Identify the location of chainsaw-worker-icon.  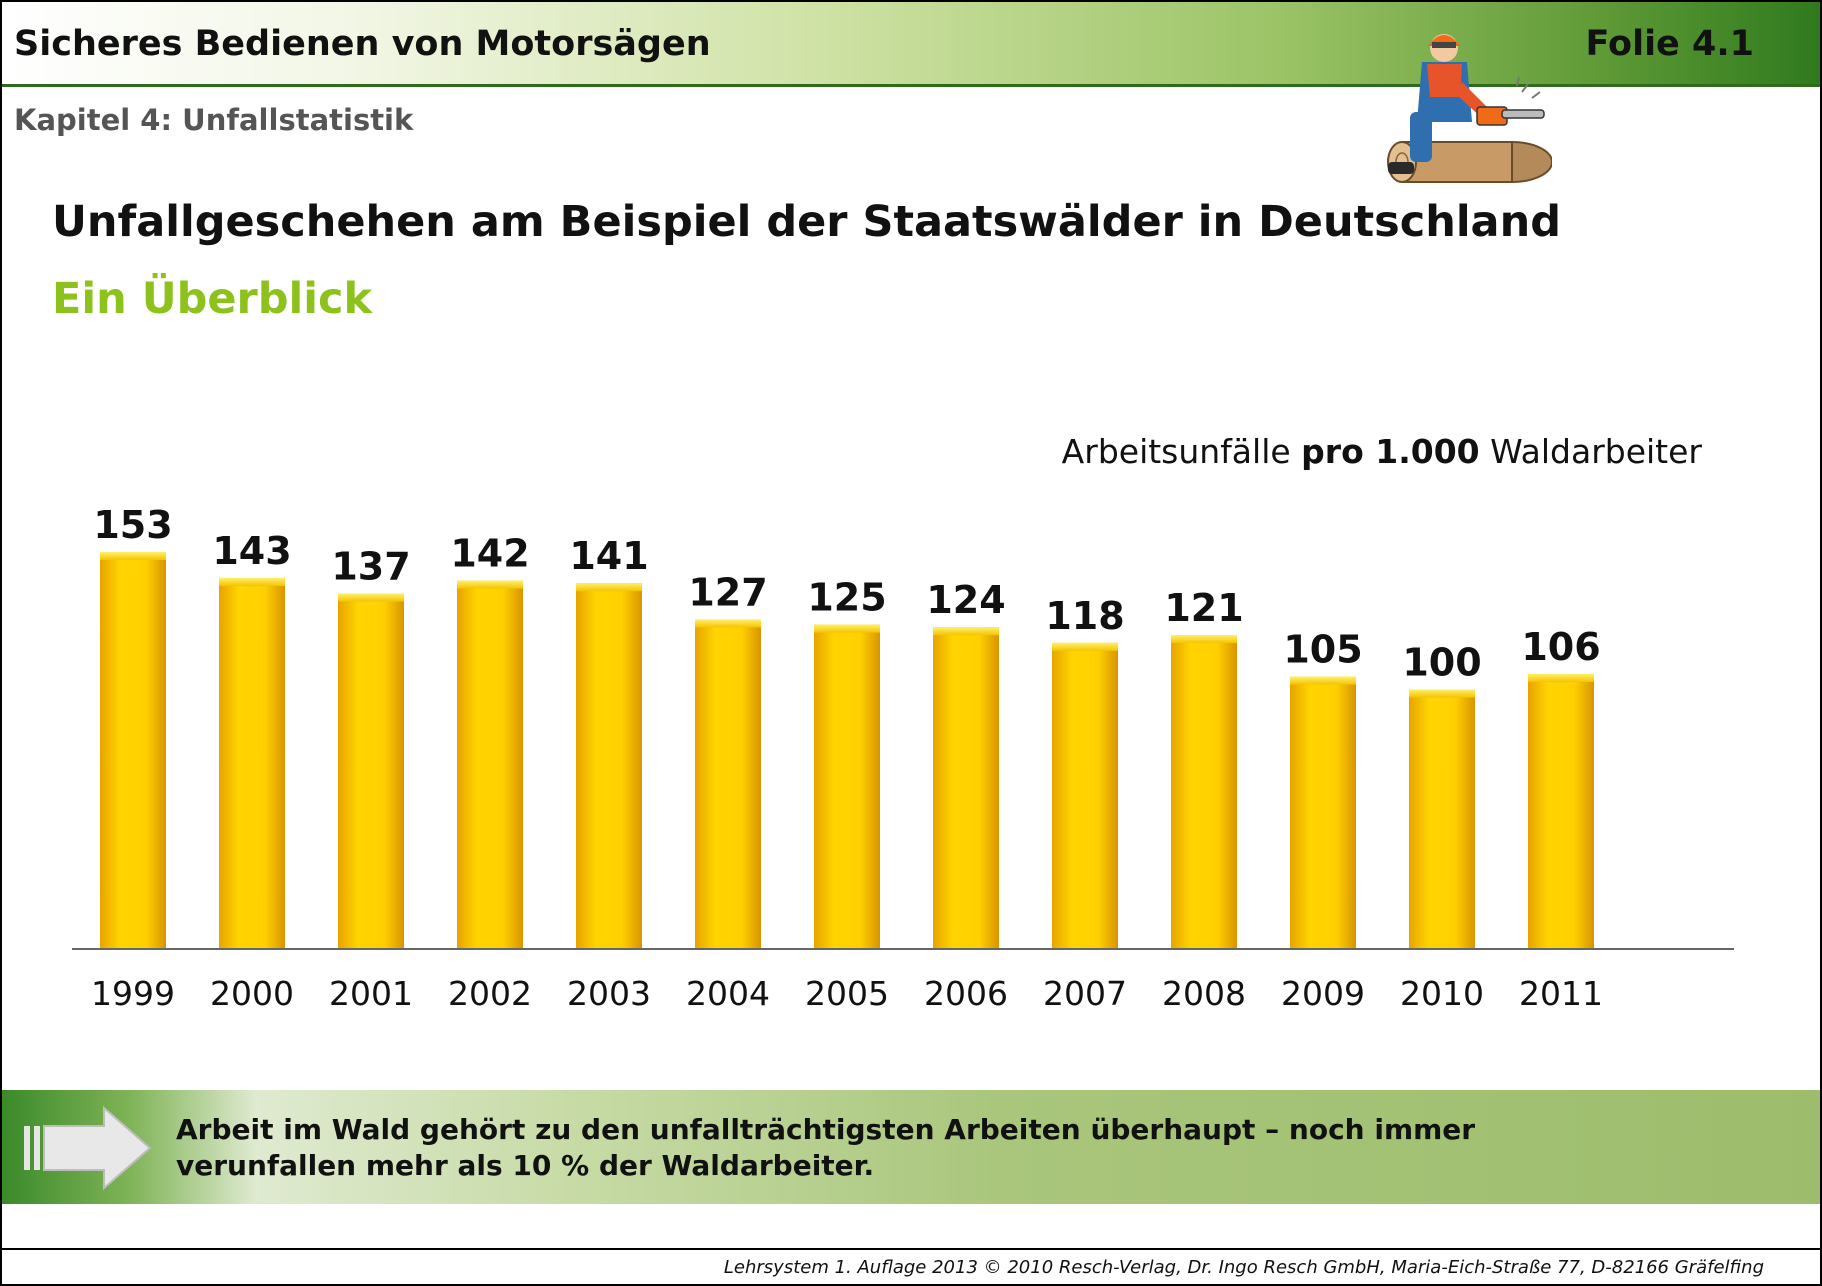
(1469, 108).